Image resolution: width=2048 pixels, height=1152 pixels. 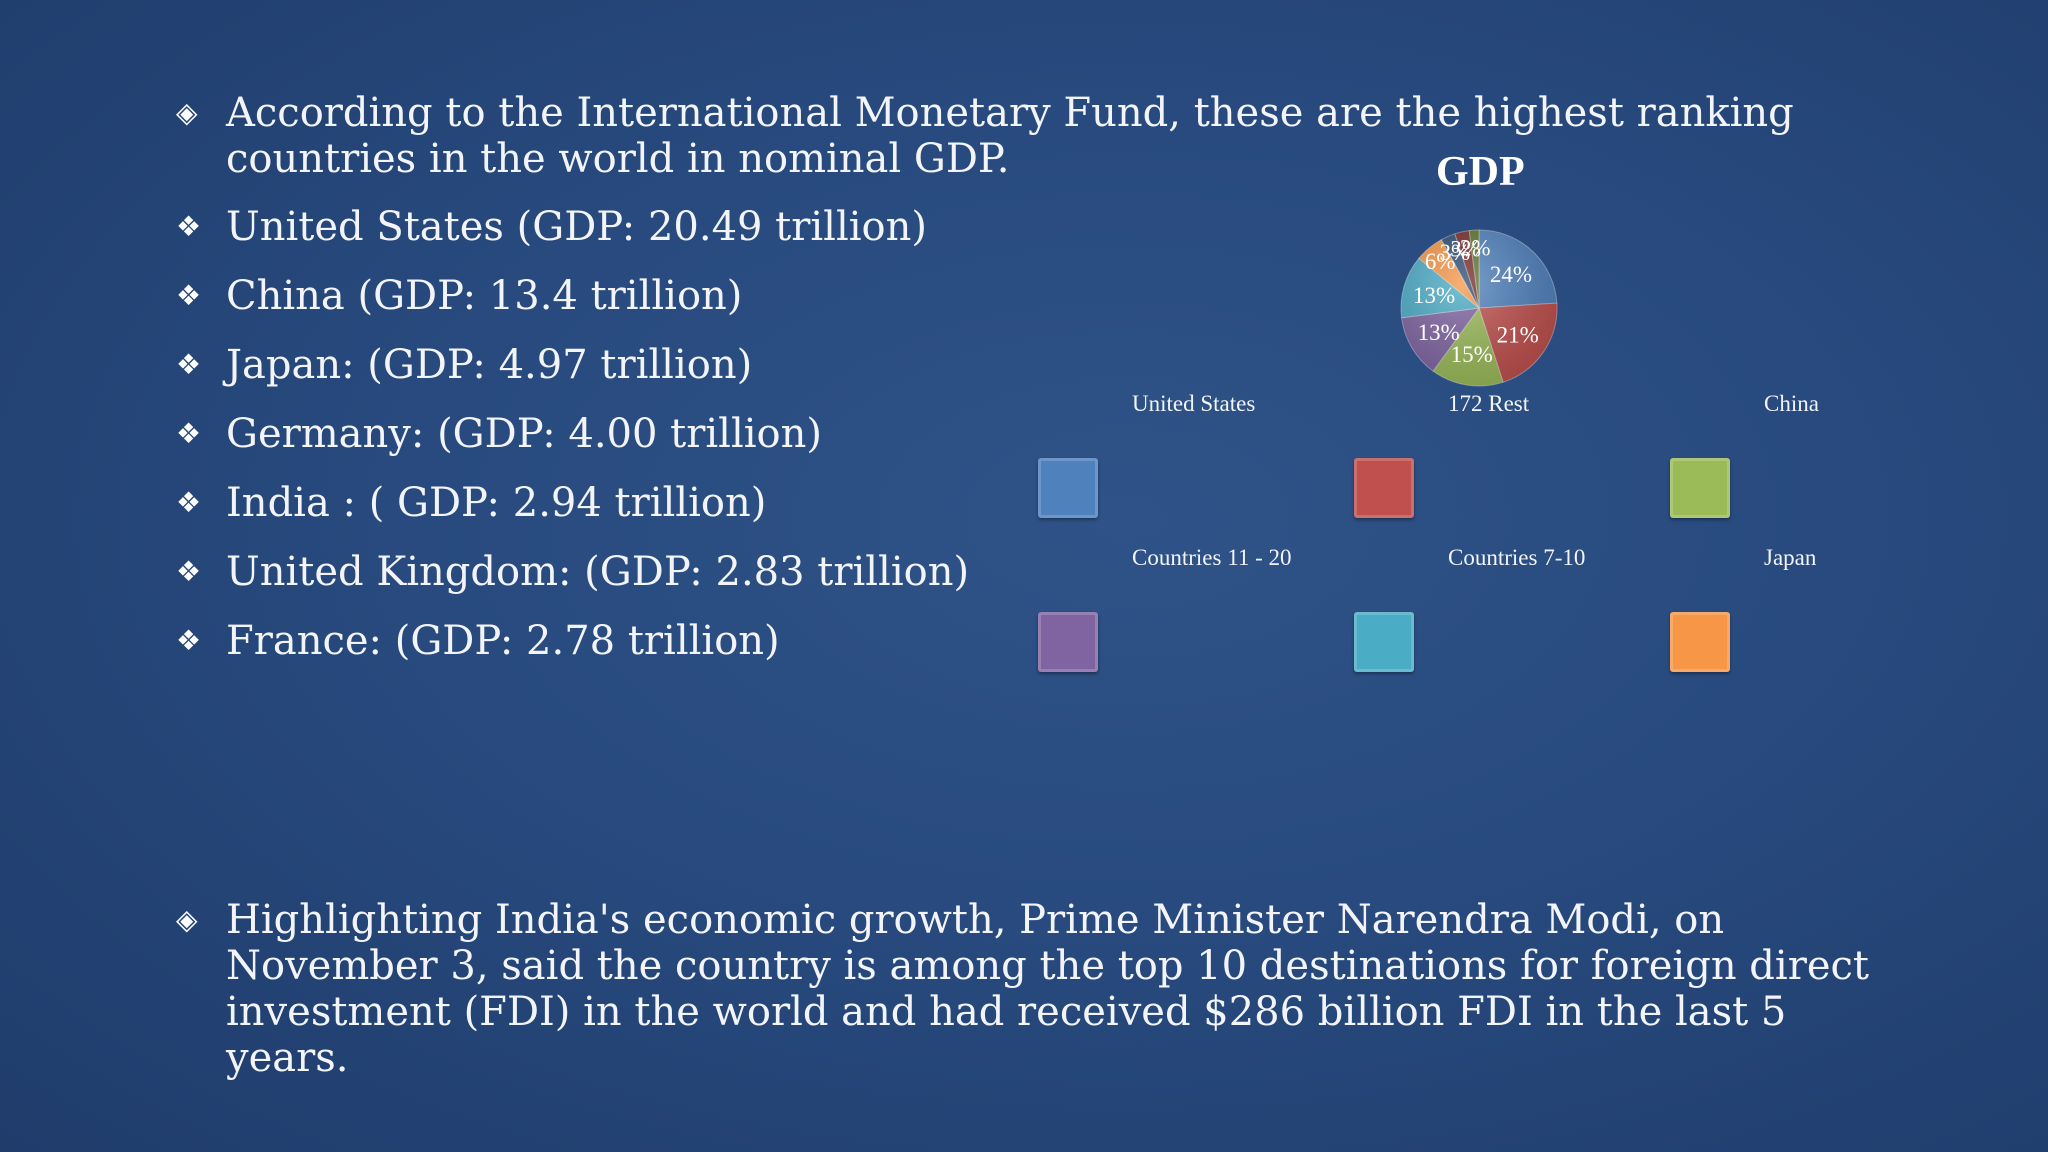 What do you see at coordinates (503, 641) in the screenshot?
I see `list-item-text: France: (GDP: 2.78 trillion)` at bounding box center [503, 641].